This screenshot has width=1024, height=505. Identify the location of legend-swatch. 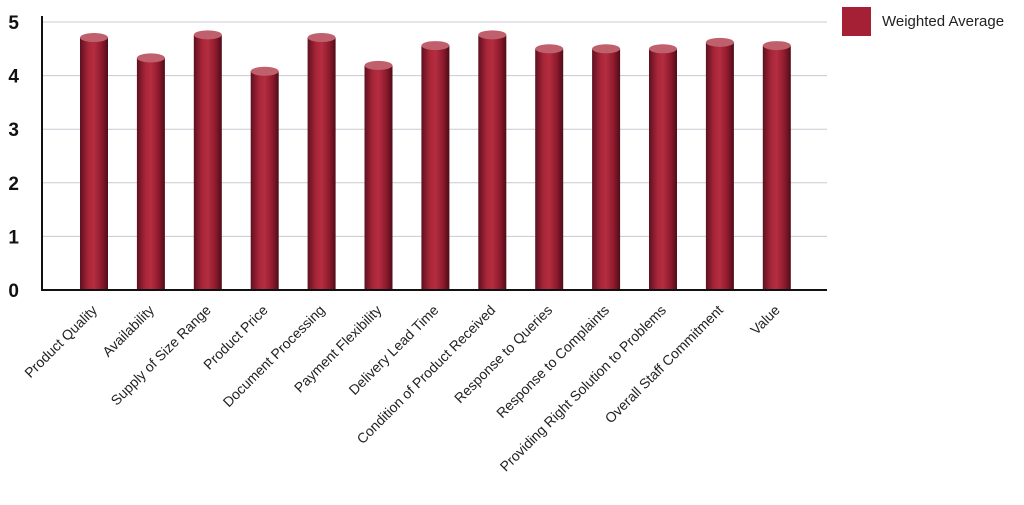
(856, 21).